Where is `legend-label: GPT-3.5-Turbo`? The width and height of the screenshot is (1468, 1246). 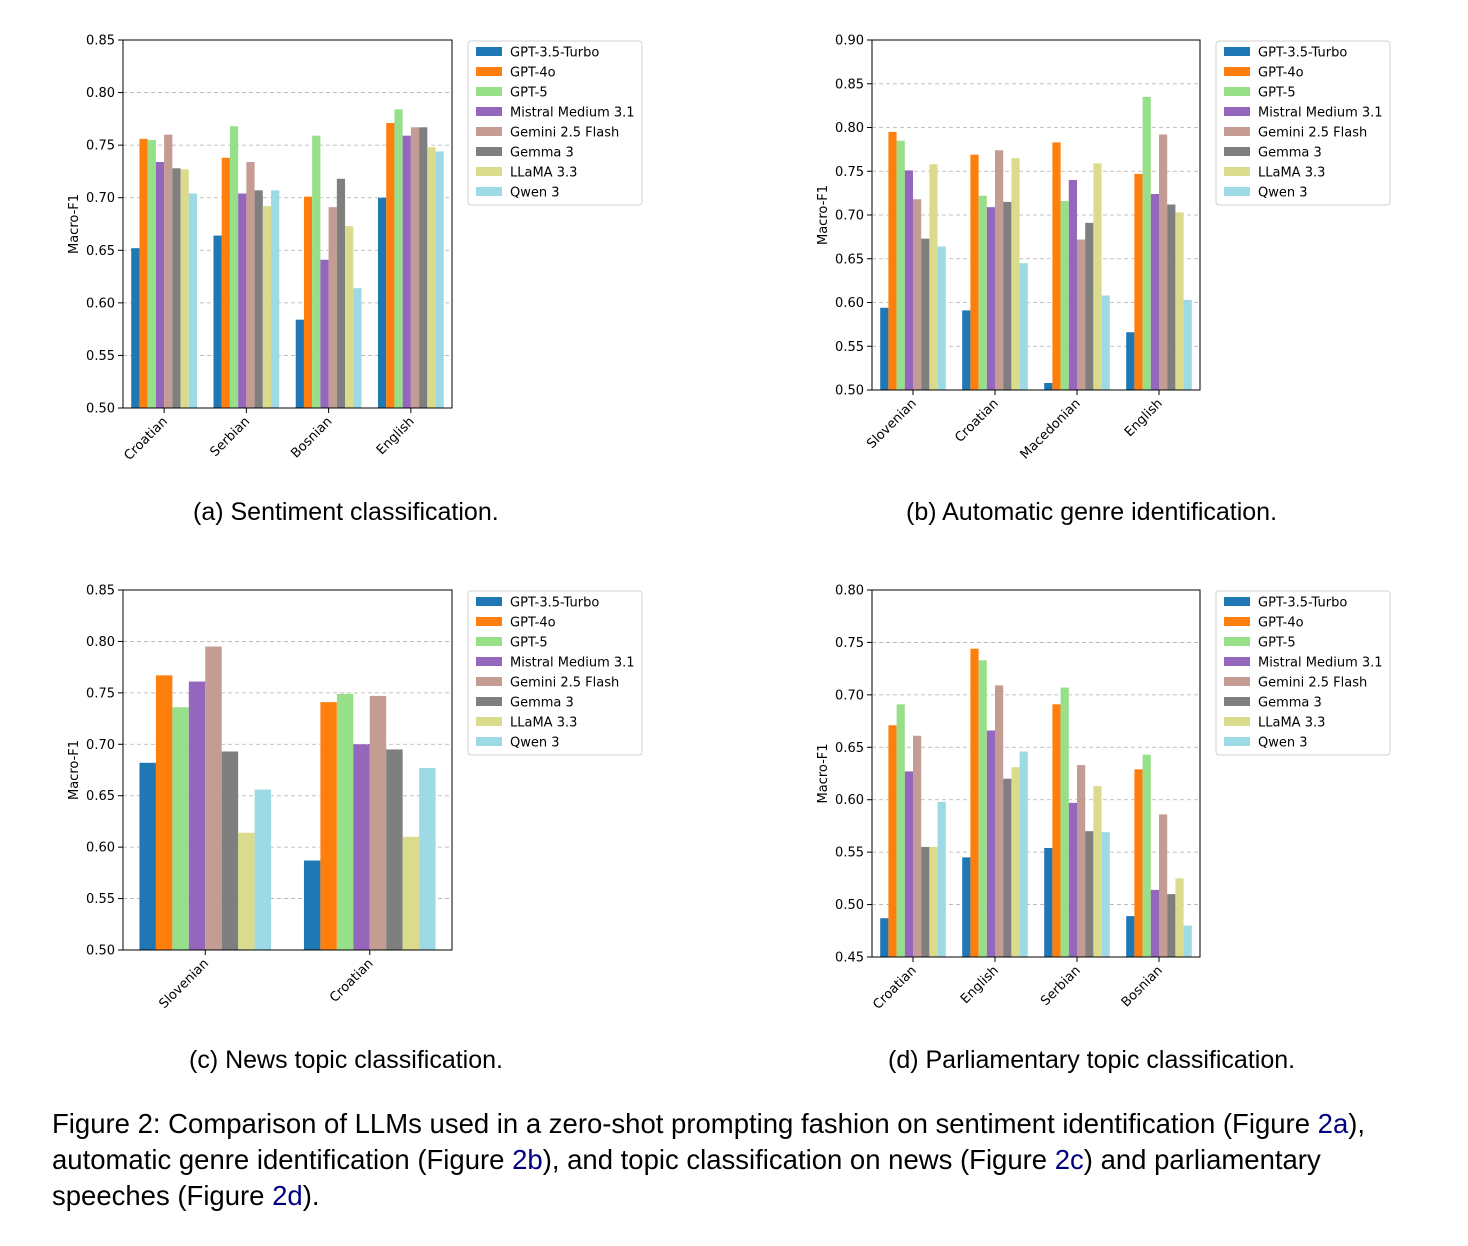 legend-label: GPT-3.5-Turbo is located at coordinates (1302, 53).